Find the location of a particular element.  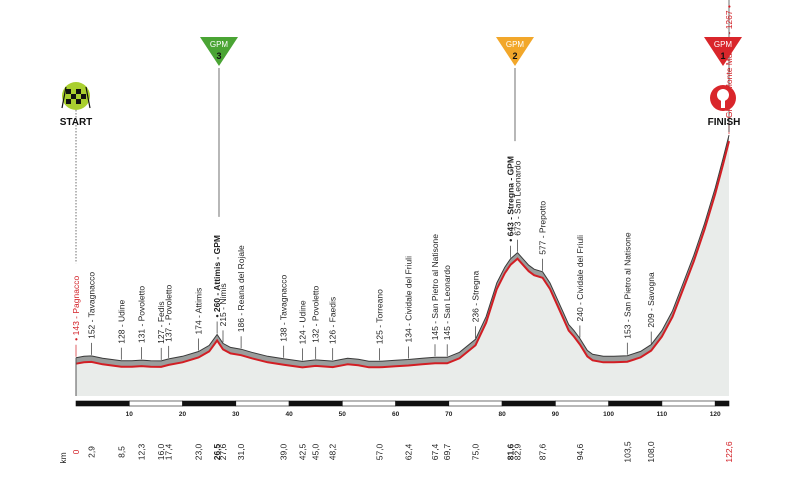

scale-tick-label: 100 is located at coordinates (608, 414).